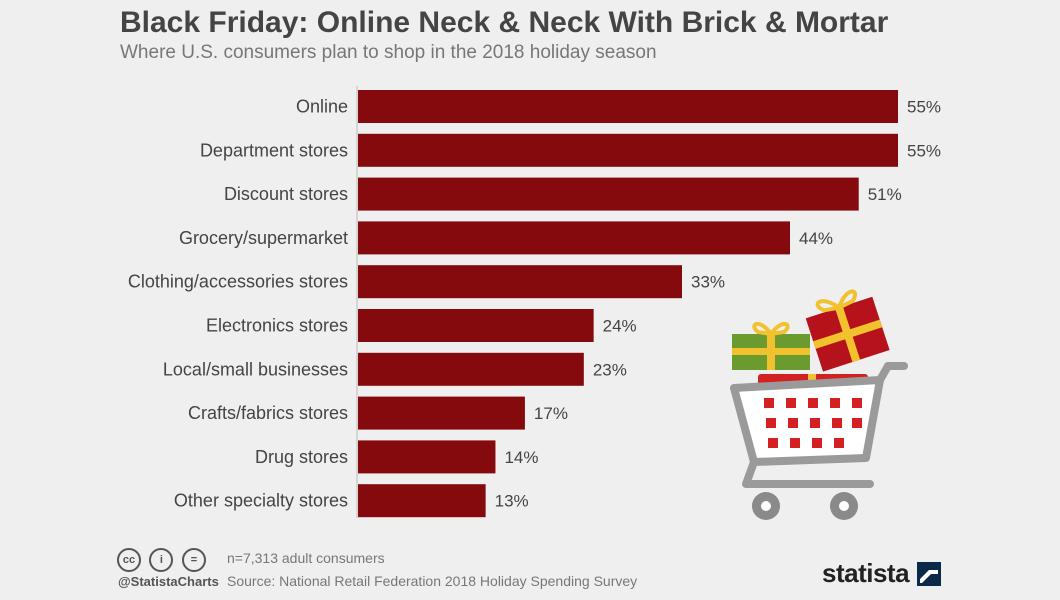  What do you see at coordinates (286, 194) in the screenshot?
I see `category-label: Discount stores` at bounding box center [286, 194].